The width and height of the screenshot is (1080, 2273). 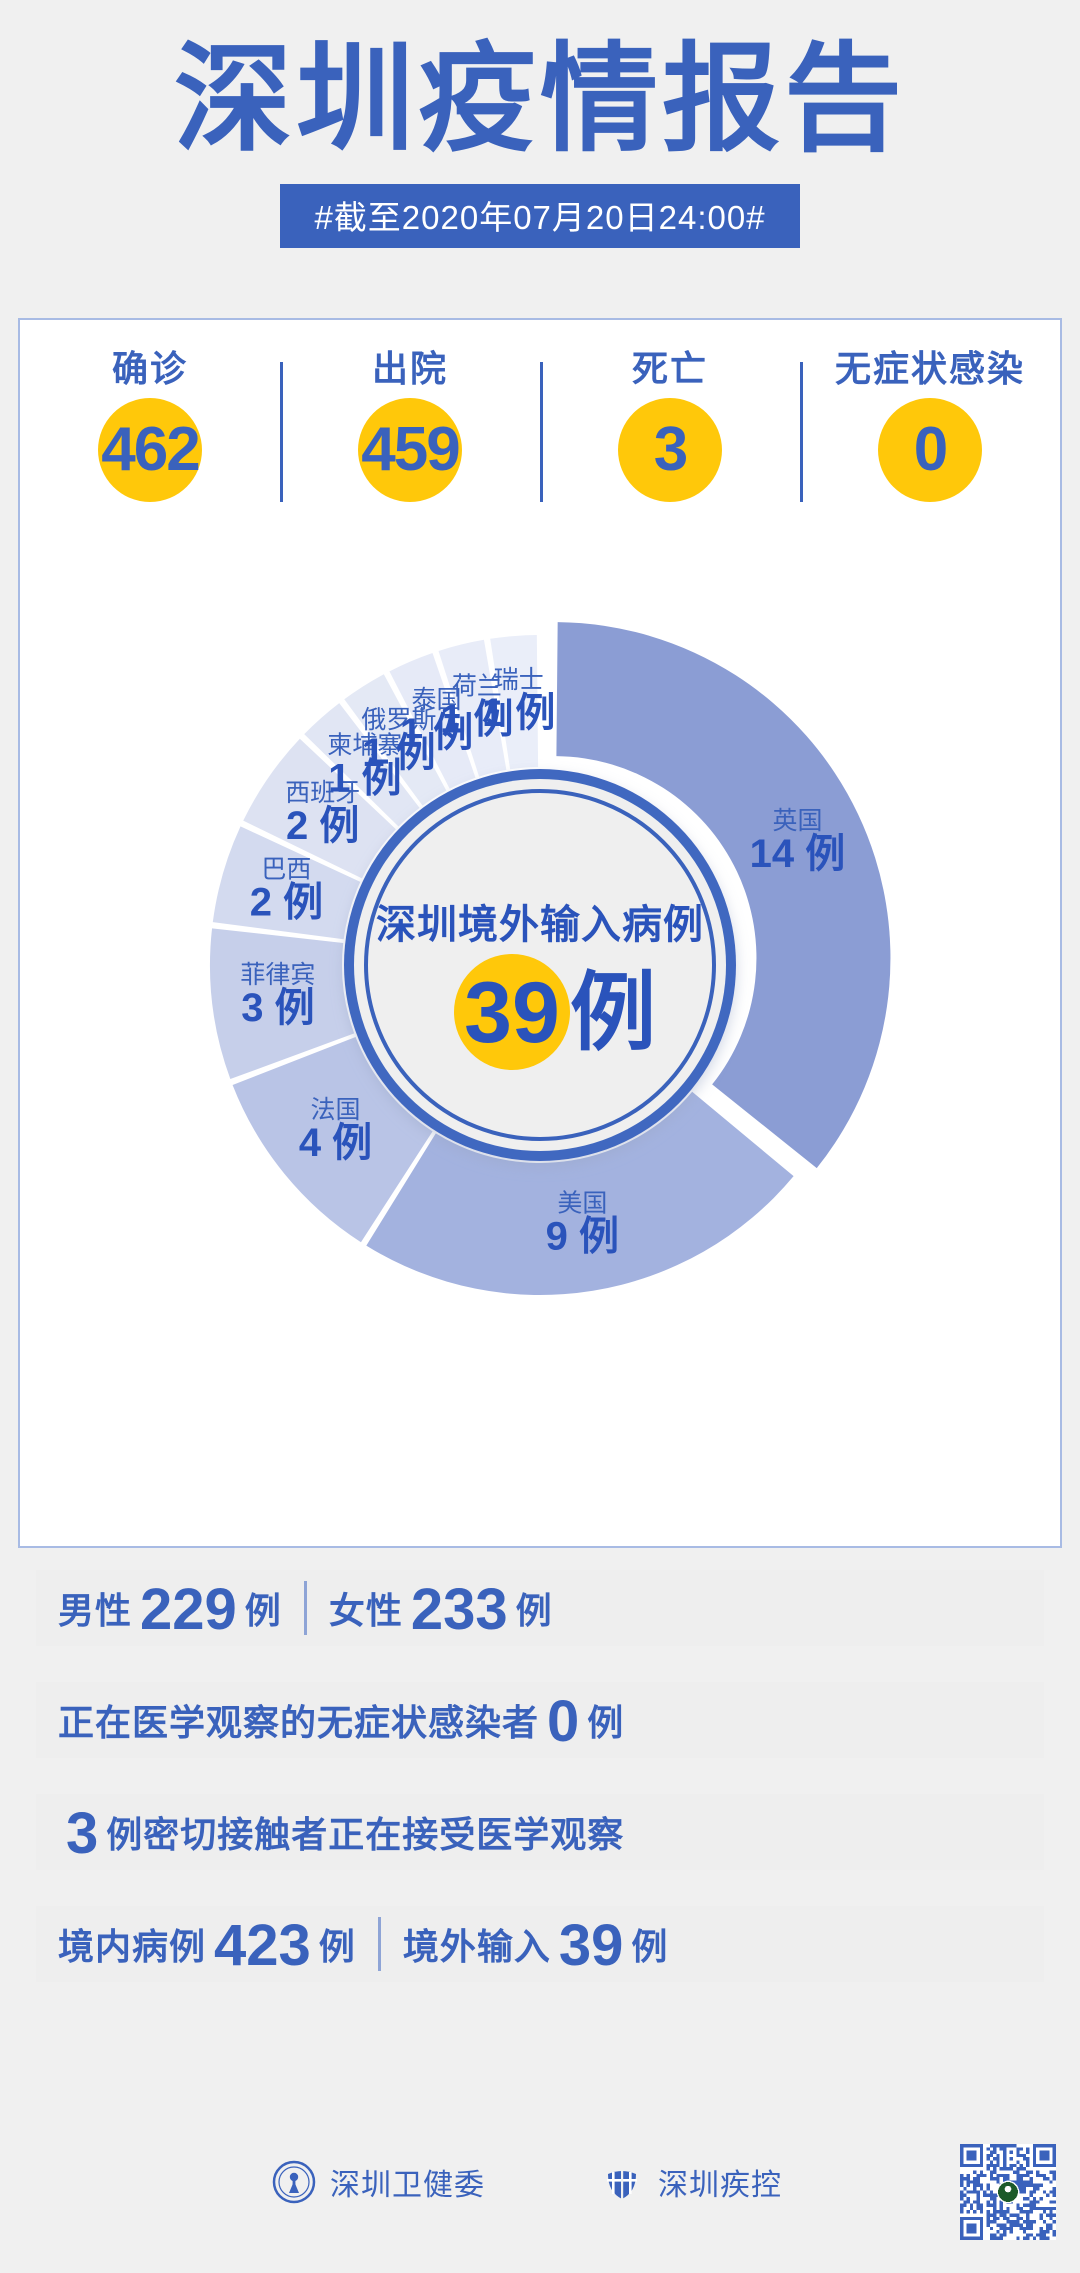 I want to click on footer-org-name: 深圳疾控, so click(x=720, y=2185).